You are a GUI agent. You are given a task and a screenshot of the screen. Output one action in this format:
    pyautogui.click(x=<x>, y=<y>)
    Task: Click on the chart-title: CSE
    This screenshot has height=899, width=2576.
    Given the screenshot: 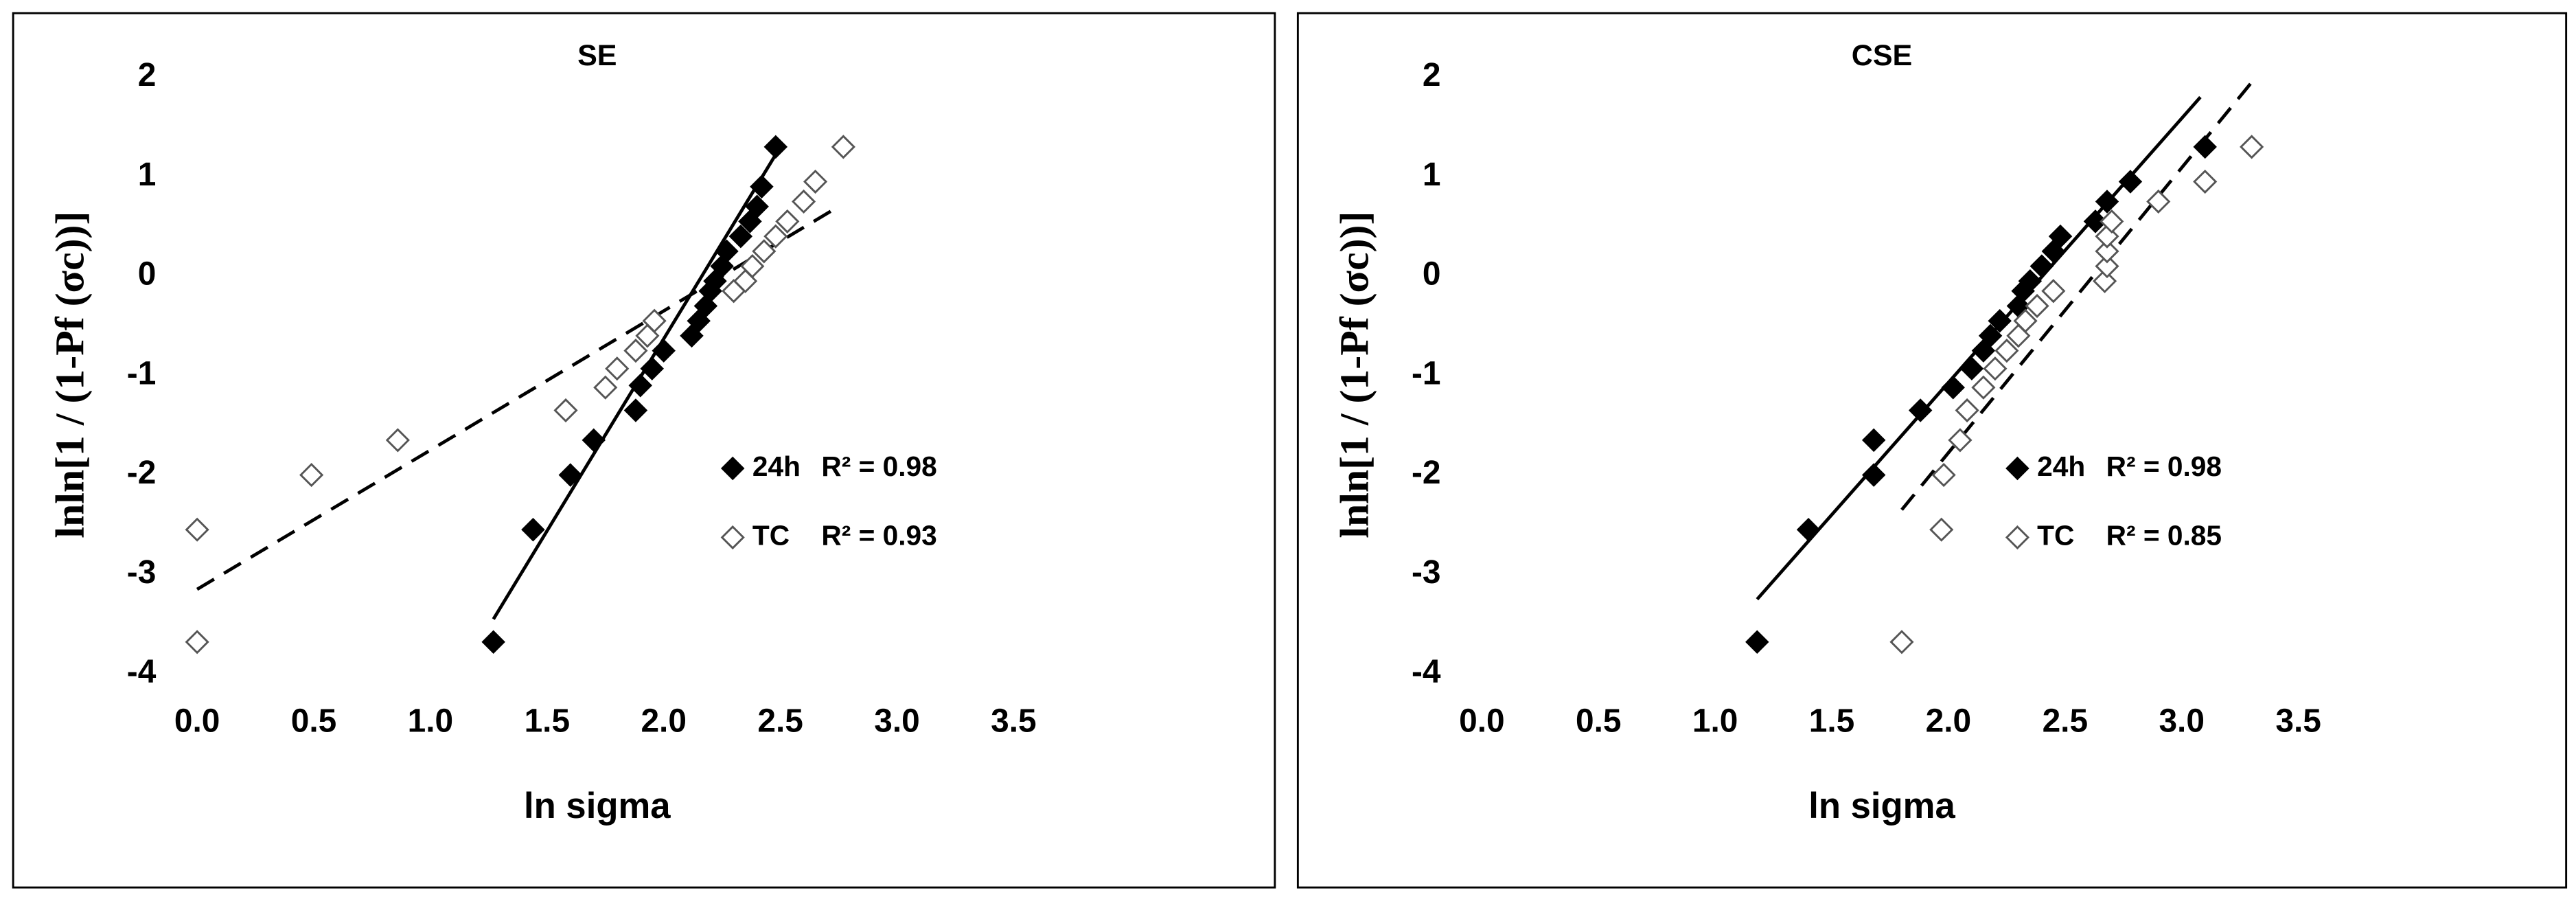 What is the action you would take?
    pyautogui.click(x=1882, y=56)
    